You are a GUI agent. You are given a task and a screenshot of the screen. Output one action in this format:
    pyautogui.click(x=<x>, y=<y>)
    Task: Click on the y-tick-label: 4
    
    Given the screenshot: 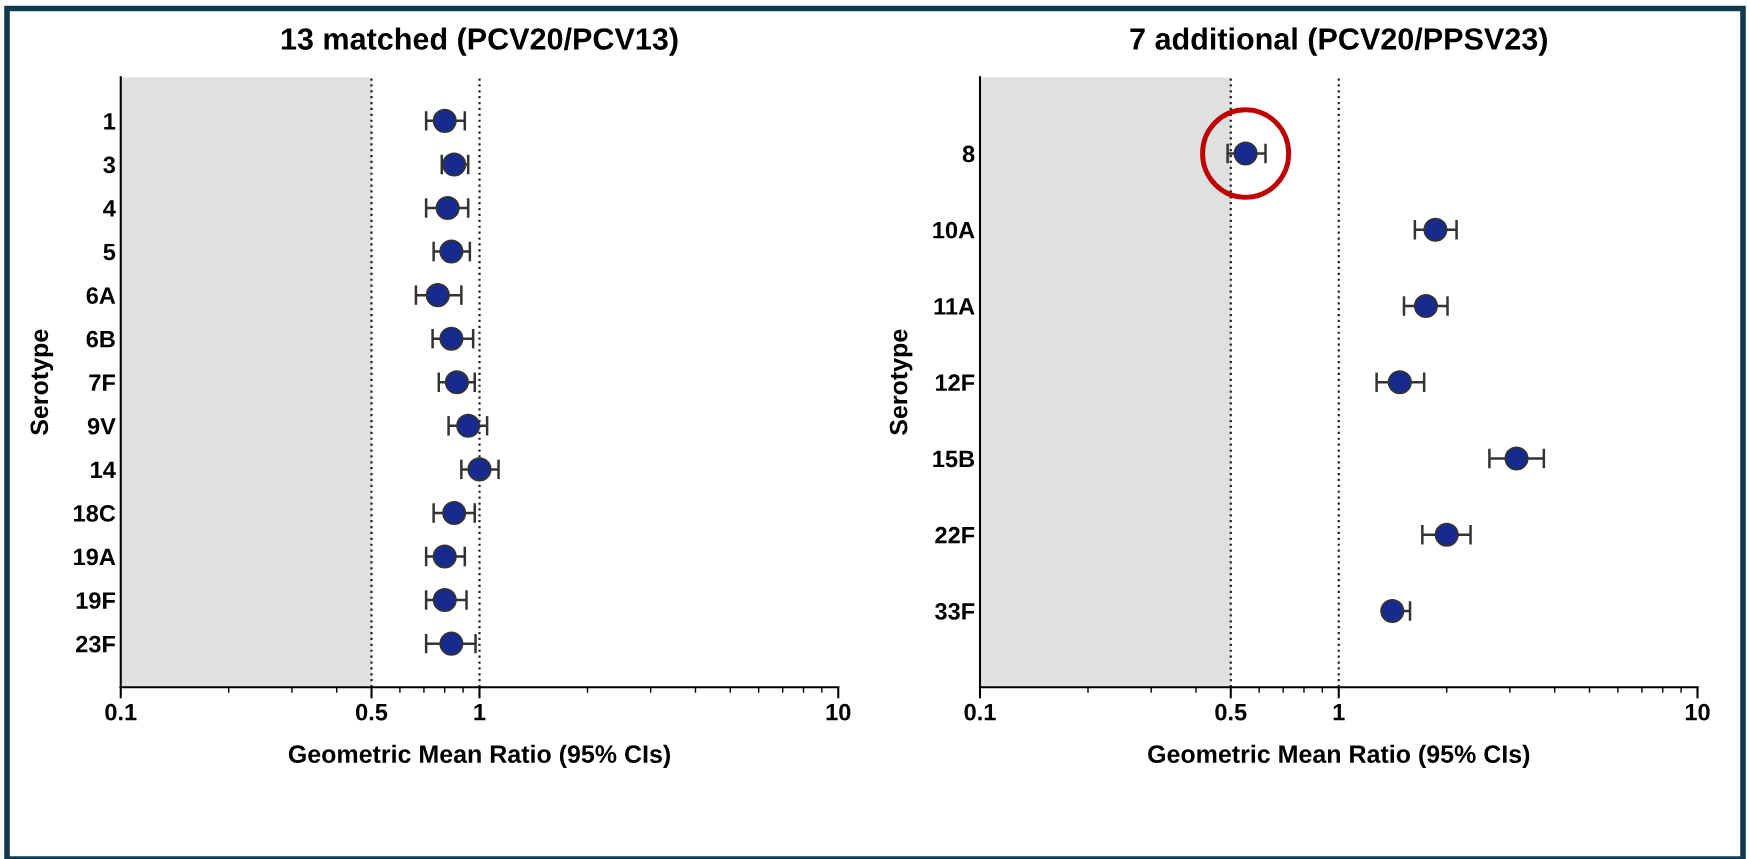 What is the action you would take?
    pyautogui.click(x=109, y=208)
    